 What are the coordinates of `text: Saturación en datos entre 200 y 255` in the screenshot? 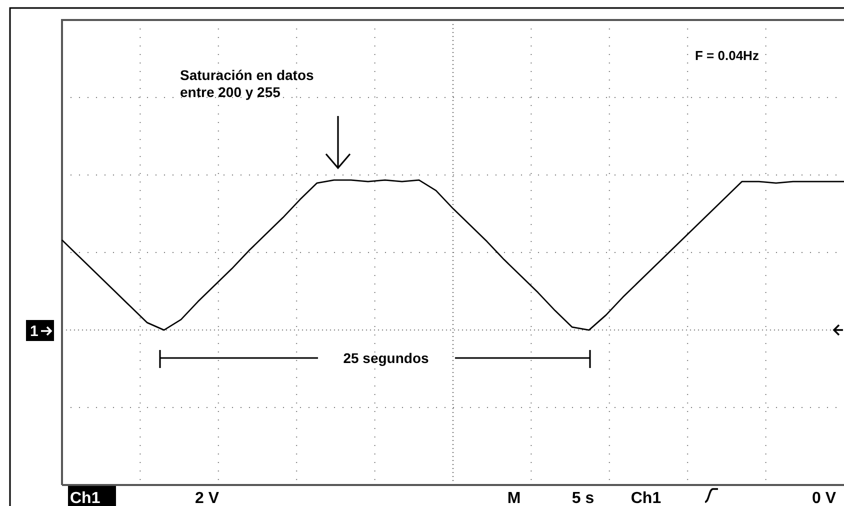 It's located at (247, 83).